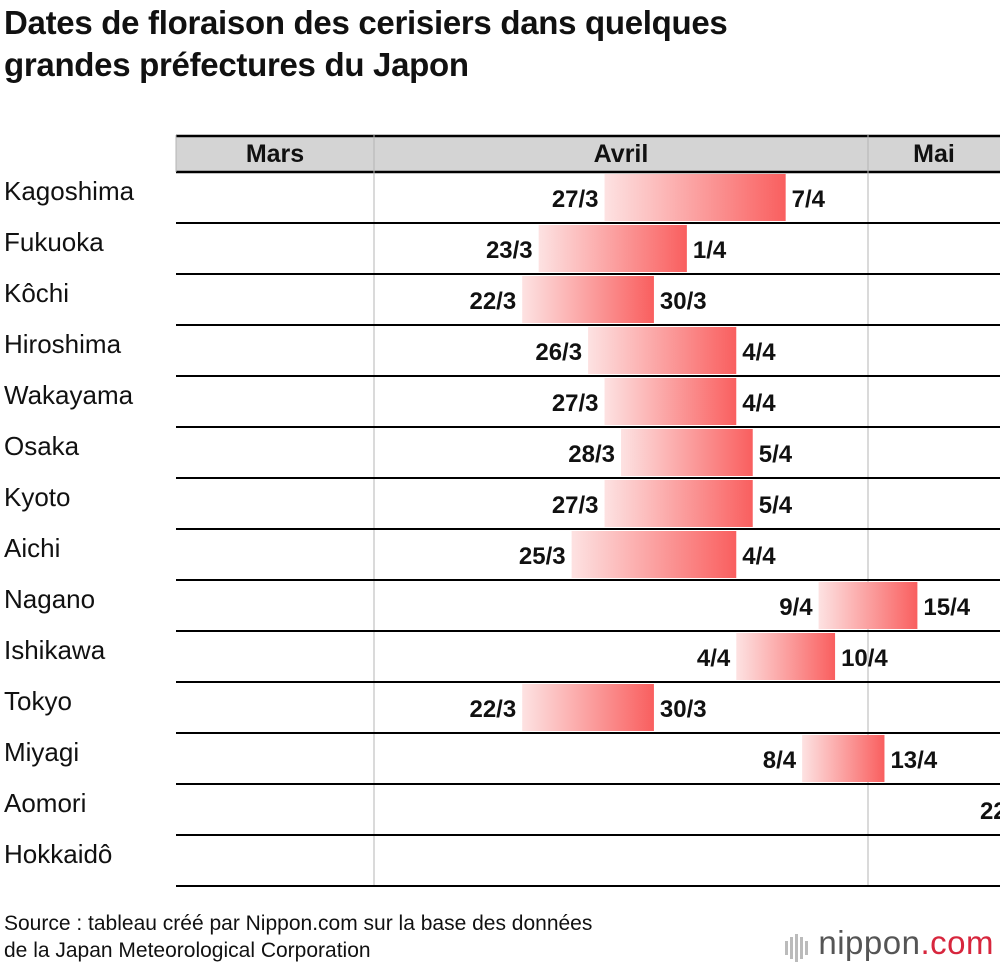 This screenshot has width=1000, height=966. What do you see at coordinates (714, 658) in the screenshot?
I see `start-date-label: 4/4` at bounding box center [714, 658].